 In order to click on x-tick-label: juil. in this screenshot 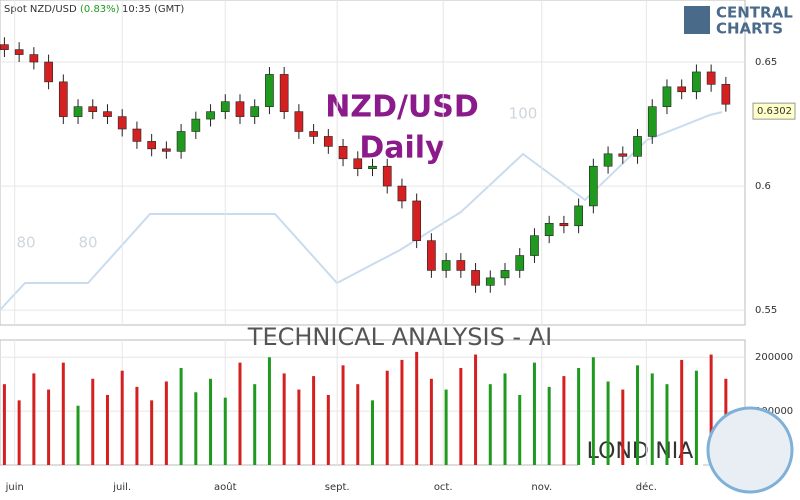, I will do `click(121, 487)`.